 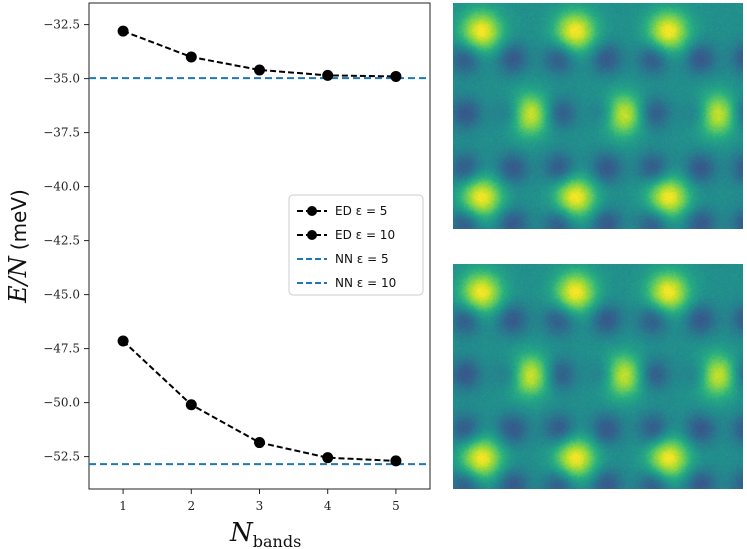 I want to click on x-ticks: 1 2 3 4 5, so click(x=259, y=501).